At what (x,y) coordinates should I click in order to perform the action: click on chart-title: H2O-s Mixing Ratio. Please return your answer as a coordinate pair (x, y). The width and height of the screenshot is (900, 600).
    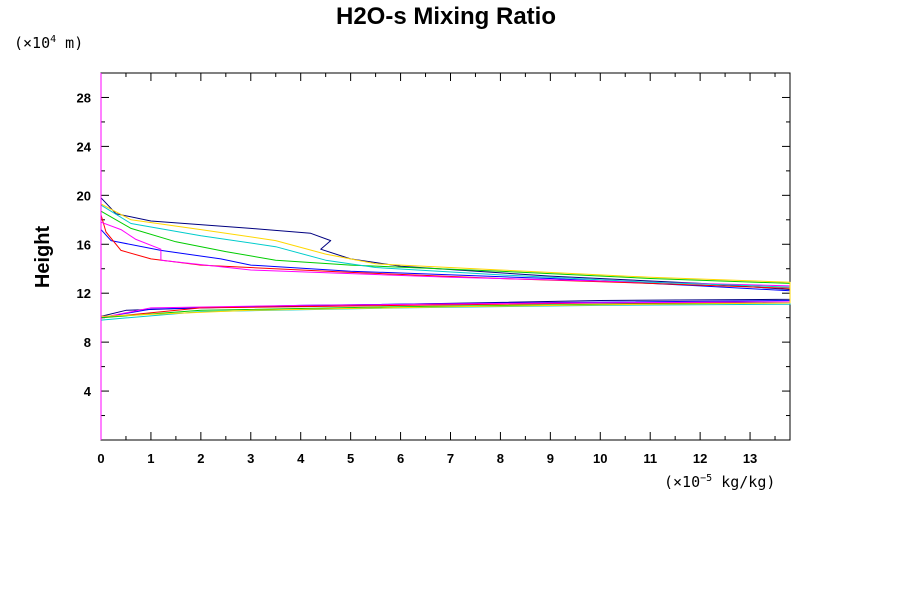
    Looking at the image, I should click on (446, 16).